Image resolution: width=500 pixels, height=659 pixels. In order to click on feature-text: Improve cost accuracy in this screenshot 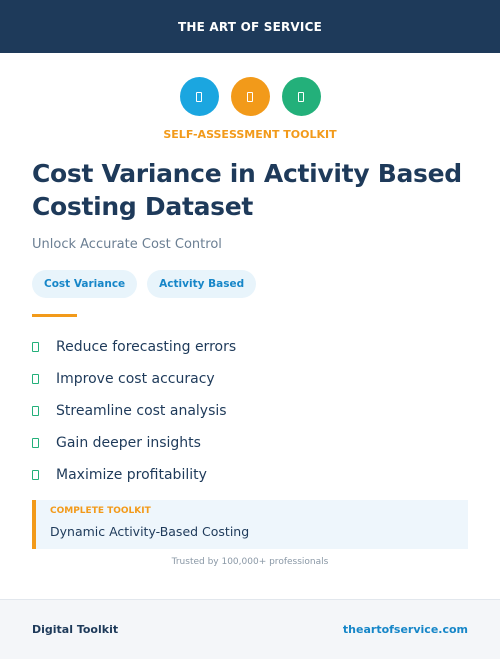, I will do `click(135, 379)`.